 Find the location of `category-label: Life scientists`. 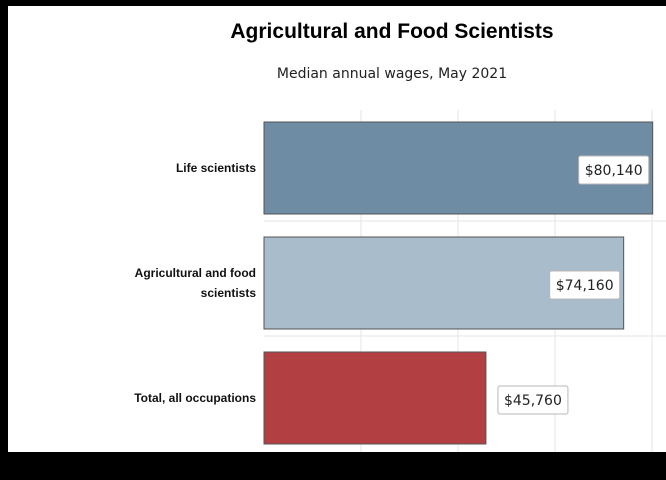

category-label: Life scientists is located at coordinates (216, 168).